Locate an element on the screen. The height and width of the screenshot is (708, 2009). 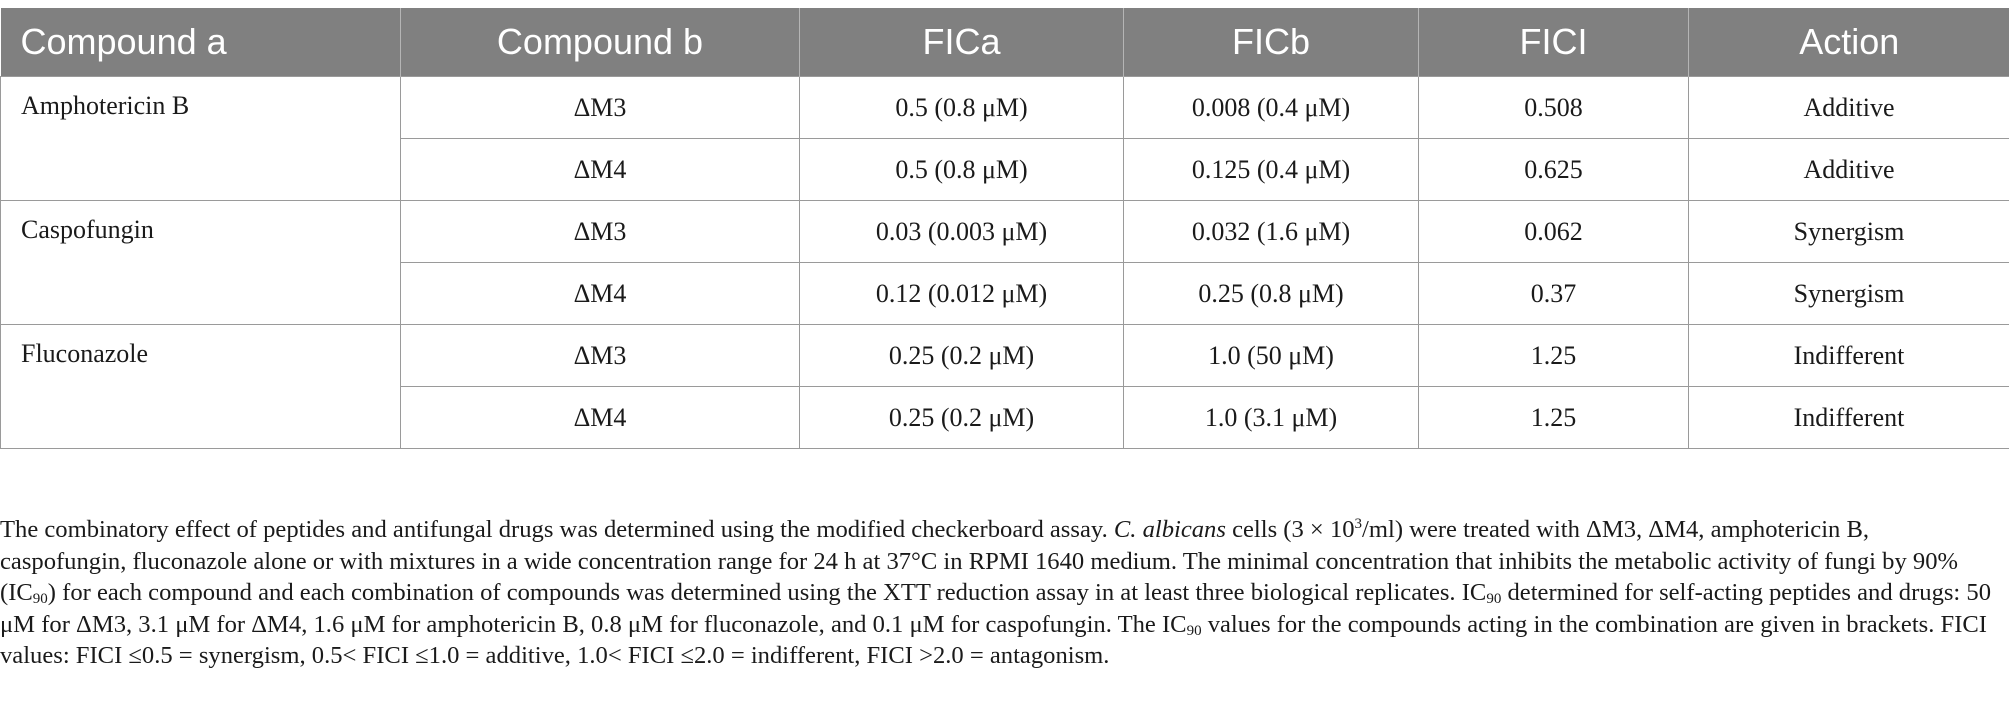
header-action: Action is located at coordinates (1848, 42).